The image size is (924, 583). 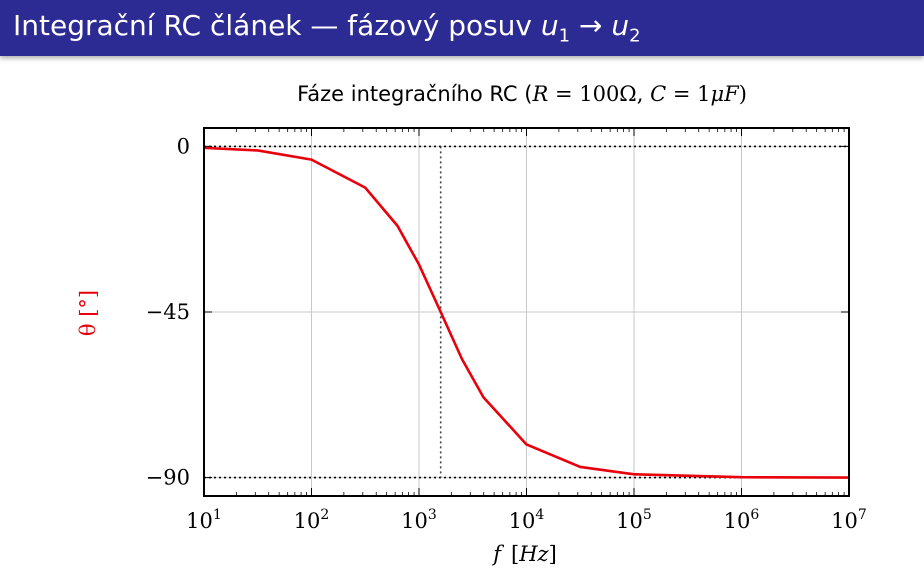 I want to click on x-tick-labels: 101 102 103 104 105 106 107, so click(x=526, y=520).